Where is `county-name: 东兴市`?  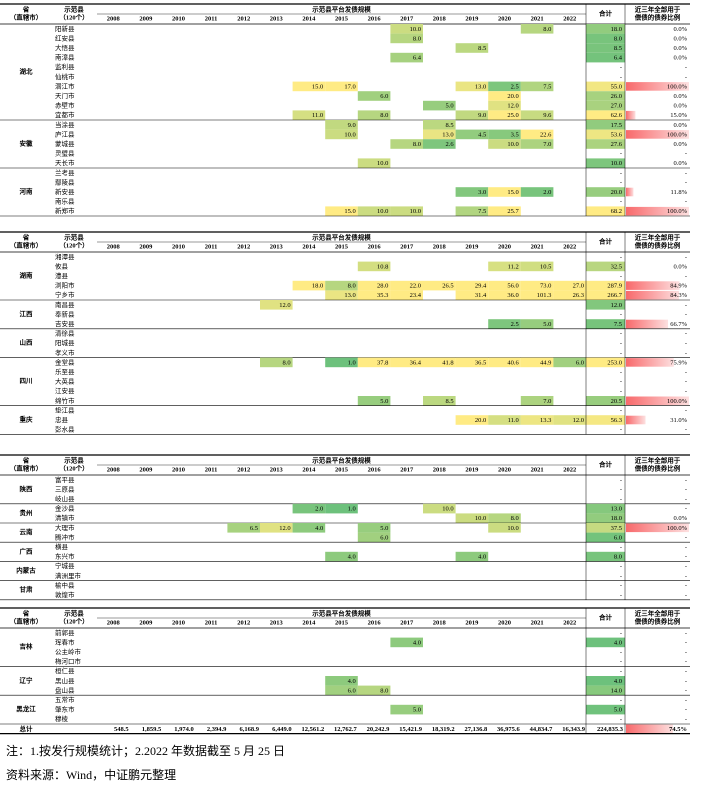
county-name: 东兴市 is located at coordinates (65, 556).